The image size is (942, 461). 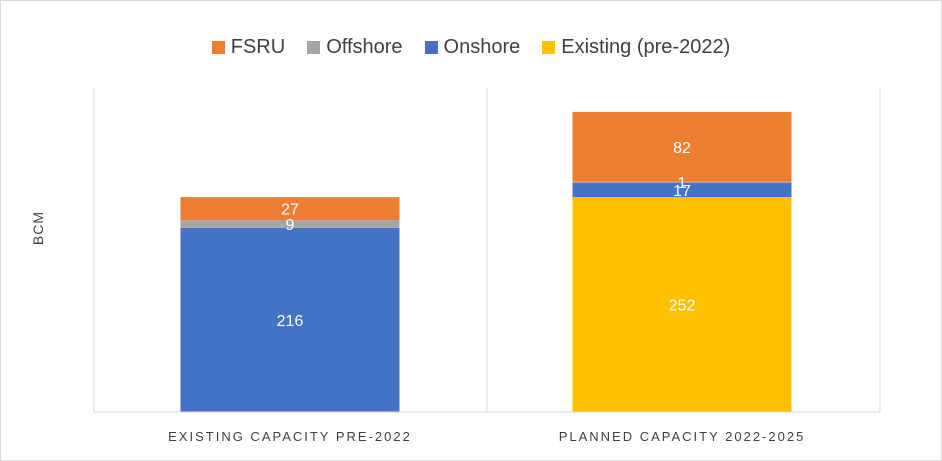 I want to click on data-label-offshore-2: 1, so click(x=682, y=183).